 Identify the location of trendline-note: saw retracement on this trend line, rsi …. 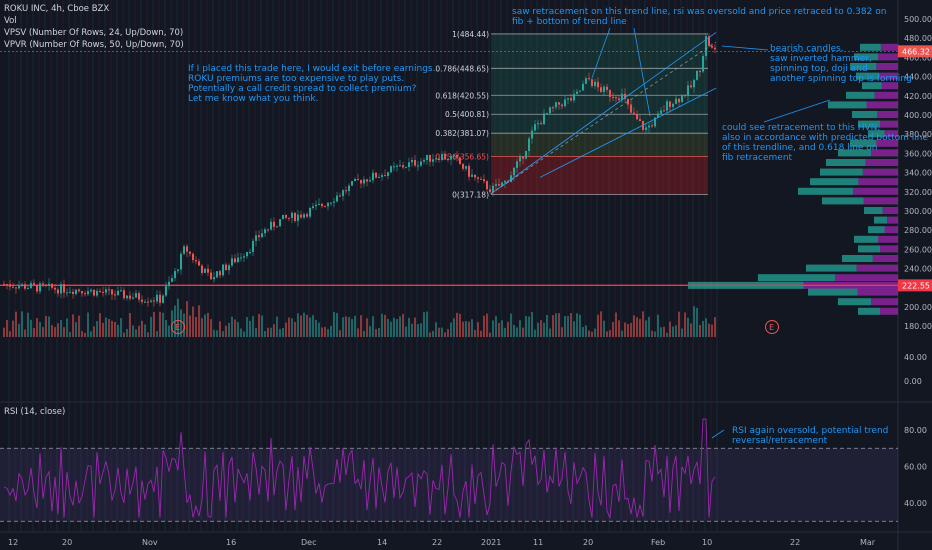
(699, 17).